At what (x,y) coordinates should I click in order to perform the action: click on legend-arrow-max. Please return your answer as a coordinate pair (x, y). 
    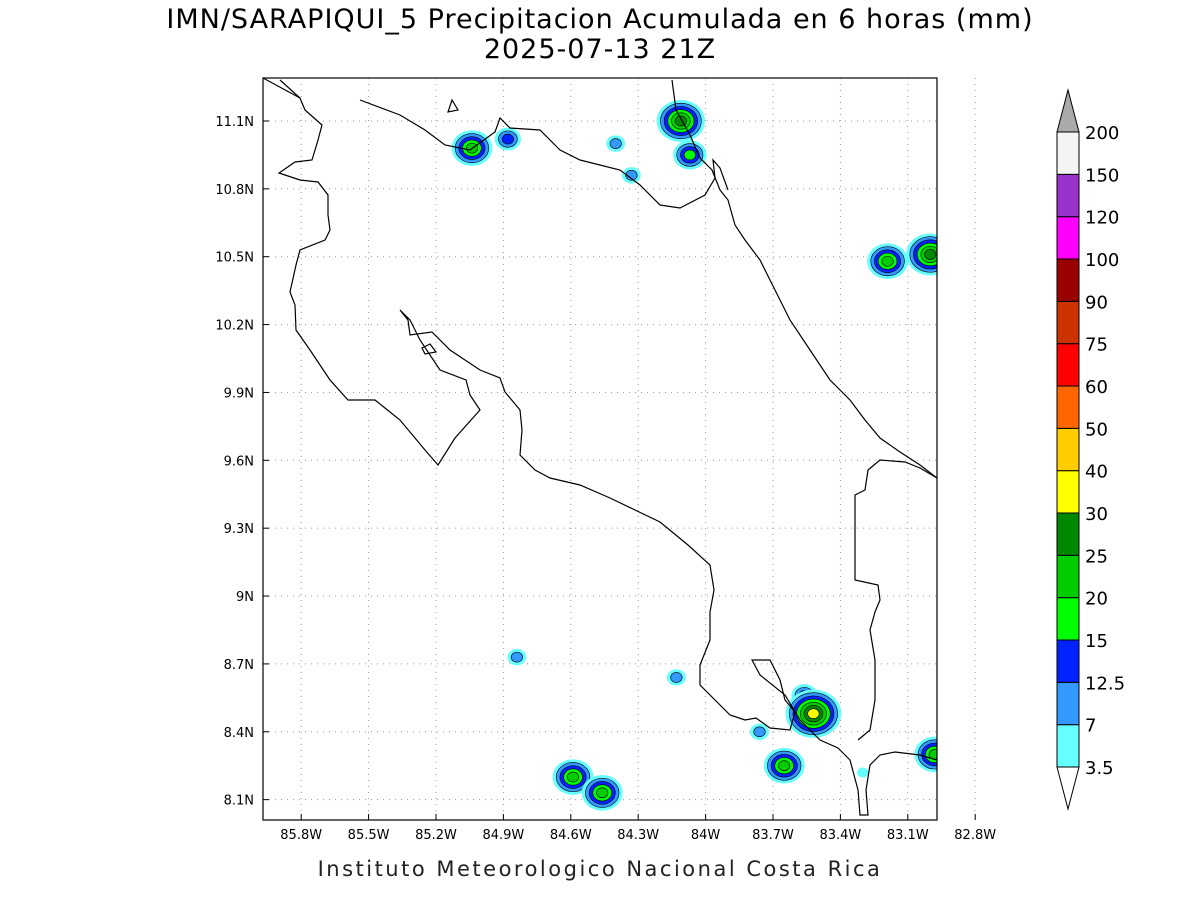
    Looking at the image, I should click on (1068, 110).